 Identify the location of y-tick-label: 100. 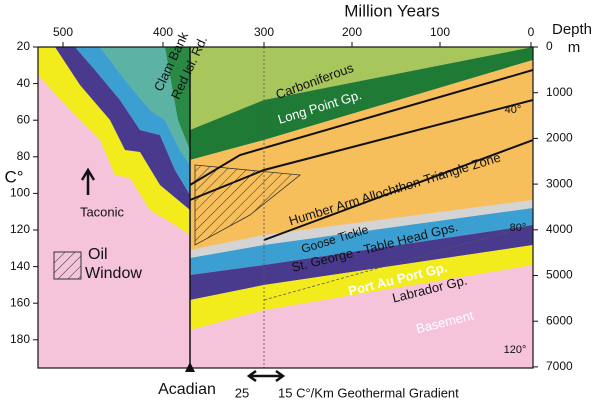
(20, 193).